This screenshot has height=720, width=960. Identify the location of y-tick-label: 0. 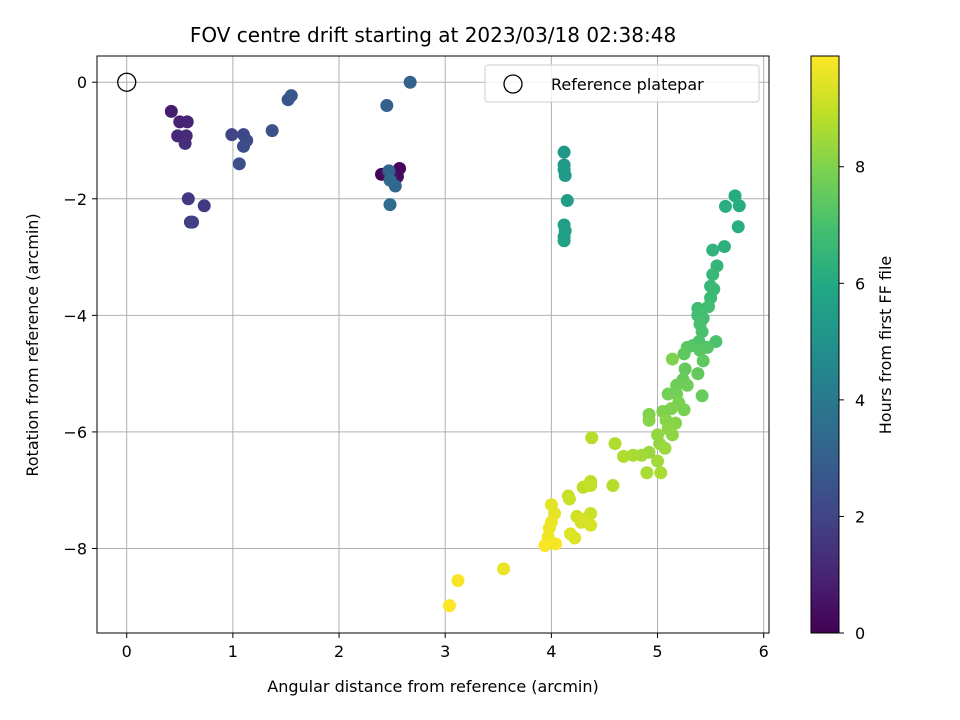
(82, 82).